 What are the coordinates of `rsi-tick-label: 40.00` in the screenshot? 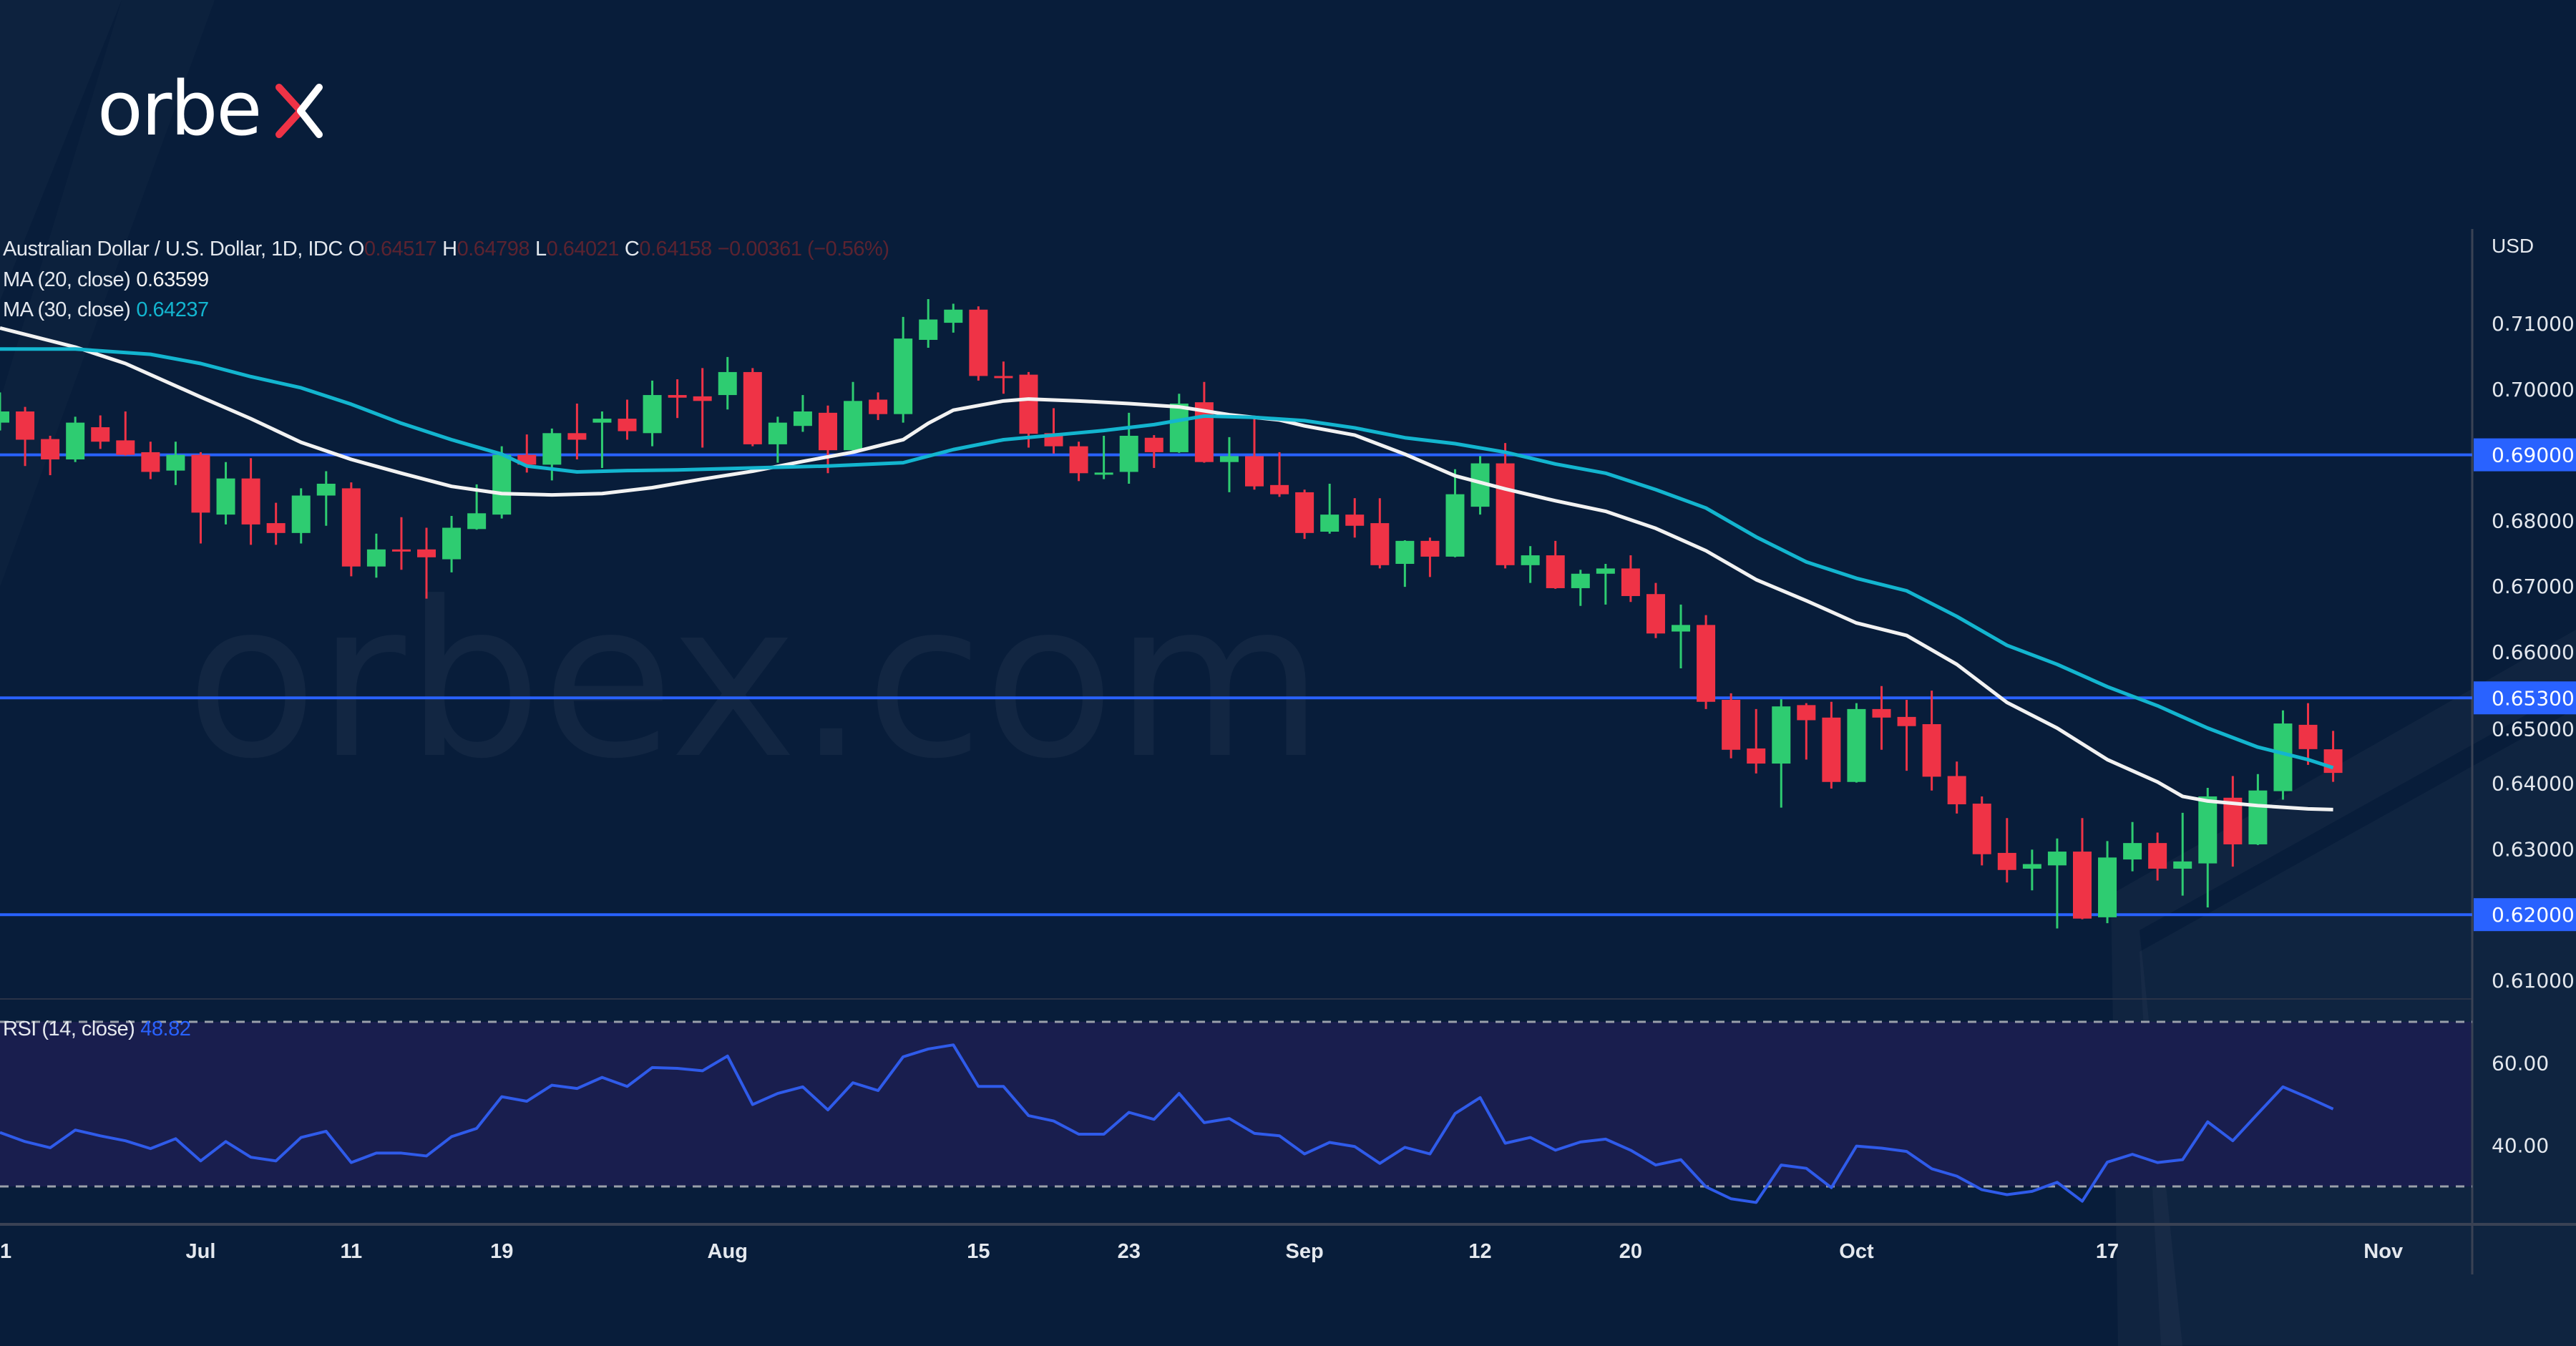 It's located at (2520, 1146).